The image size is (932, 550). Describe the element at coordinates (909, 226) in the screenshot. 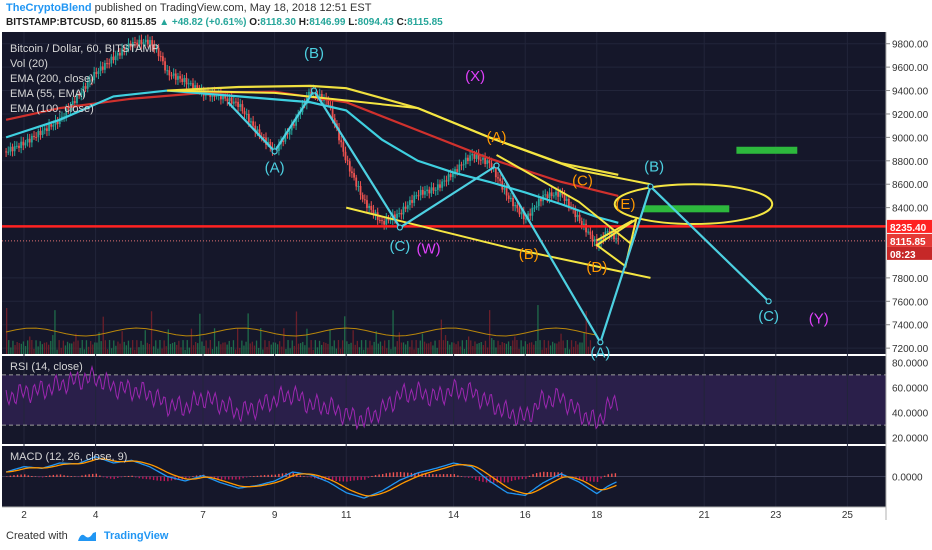

I see `price-mark-badge` at that location.